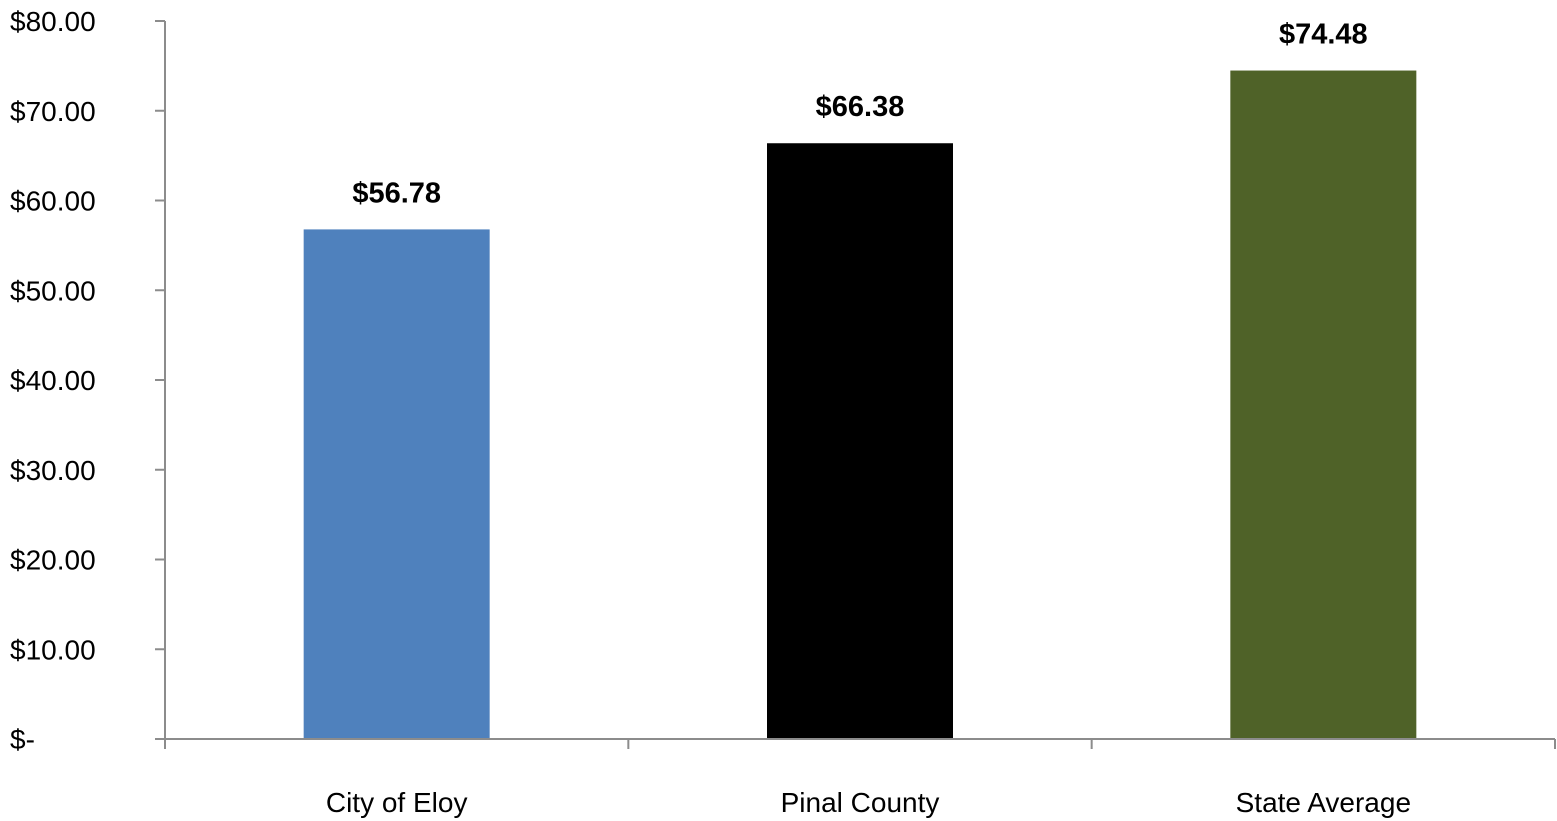 This screenshot has width=1557, height=821. I want to click on y-tick-label: $60.00, so click(53, 201).